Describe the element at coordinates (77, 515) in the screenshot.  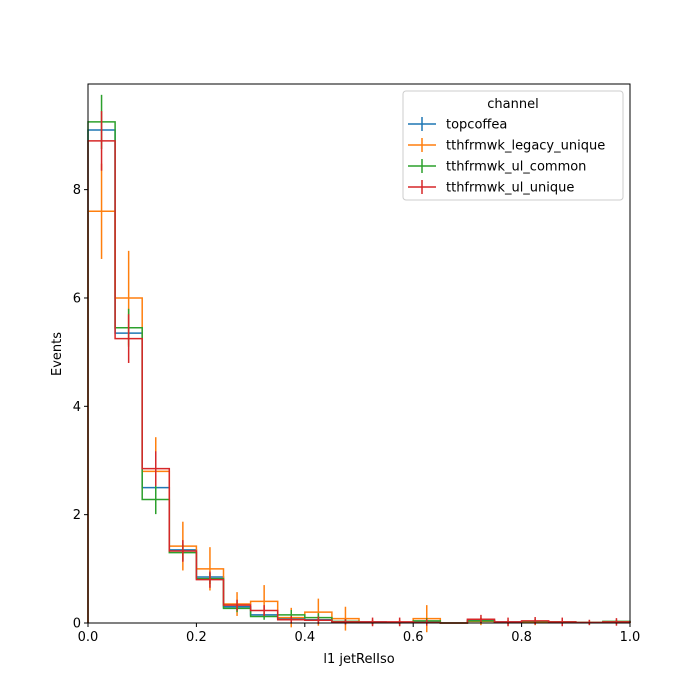
I see `y-tick-label: 2` at that location.